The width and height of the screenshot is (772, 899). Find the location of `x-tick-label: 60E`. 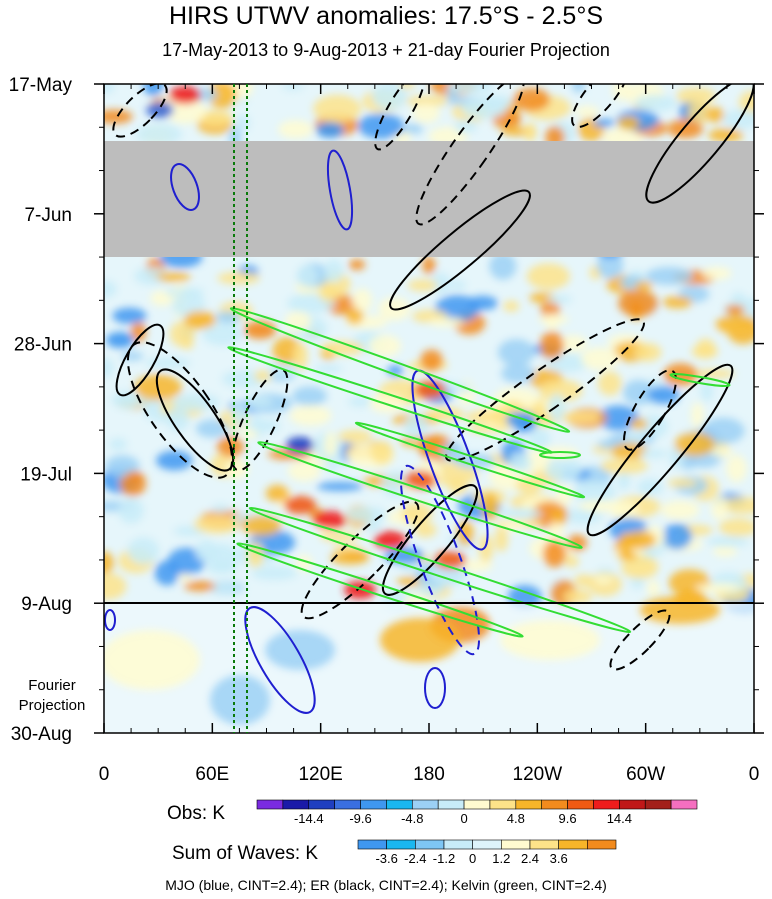

x-tick-label: 60E is located at coordinates (212, 774).